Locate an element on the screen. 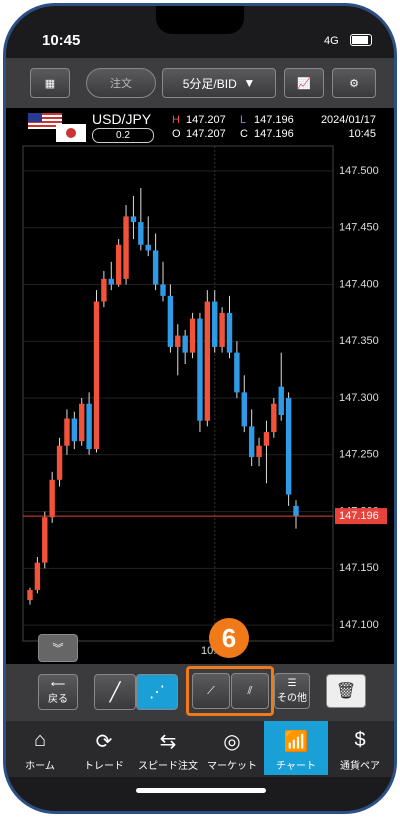 This screenshot has height=817, width=400. nav-icon: ◎ is located at coordinates (232, 742).